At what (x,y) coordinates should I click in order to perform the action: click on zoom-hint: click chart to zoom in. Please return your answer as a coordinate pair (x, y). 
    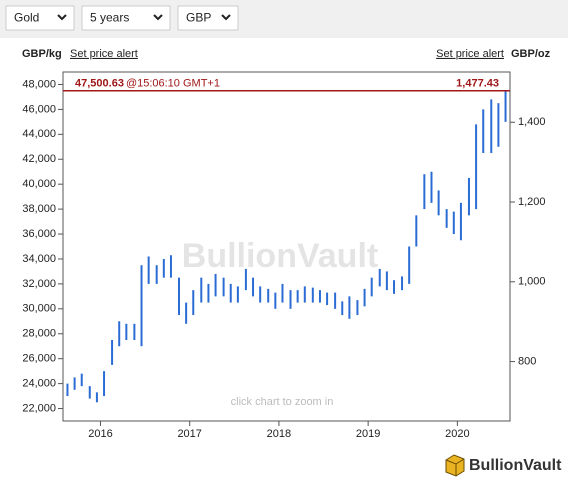
    Looking at the image, I should click on (282, 402).